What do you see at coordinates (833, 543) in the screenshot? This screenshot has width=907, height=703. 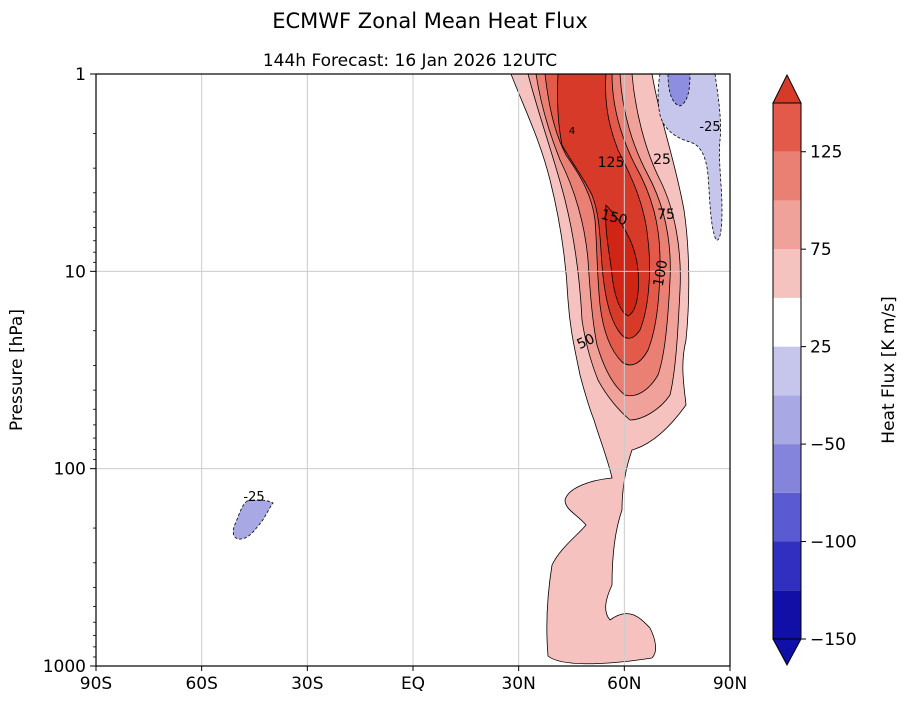 I see `colorbar-tick-label: −100` at bounding box center [833, 543].